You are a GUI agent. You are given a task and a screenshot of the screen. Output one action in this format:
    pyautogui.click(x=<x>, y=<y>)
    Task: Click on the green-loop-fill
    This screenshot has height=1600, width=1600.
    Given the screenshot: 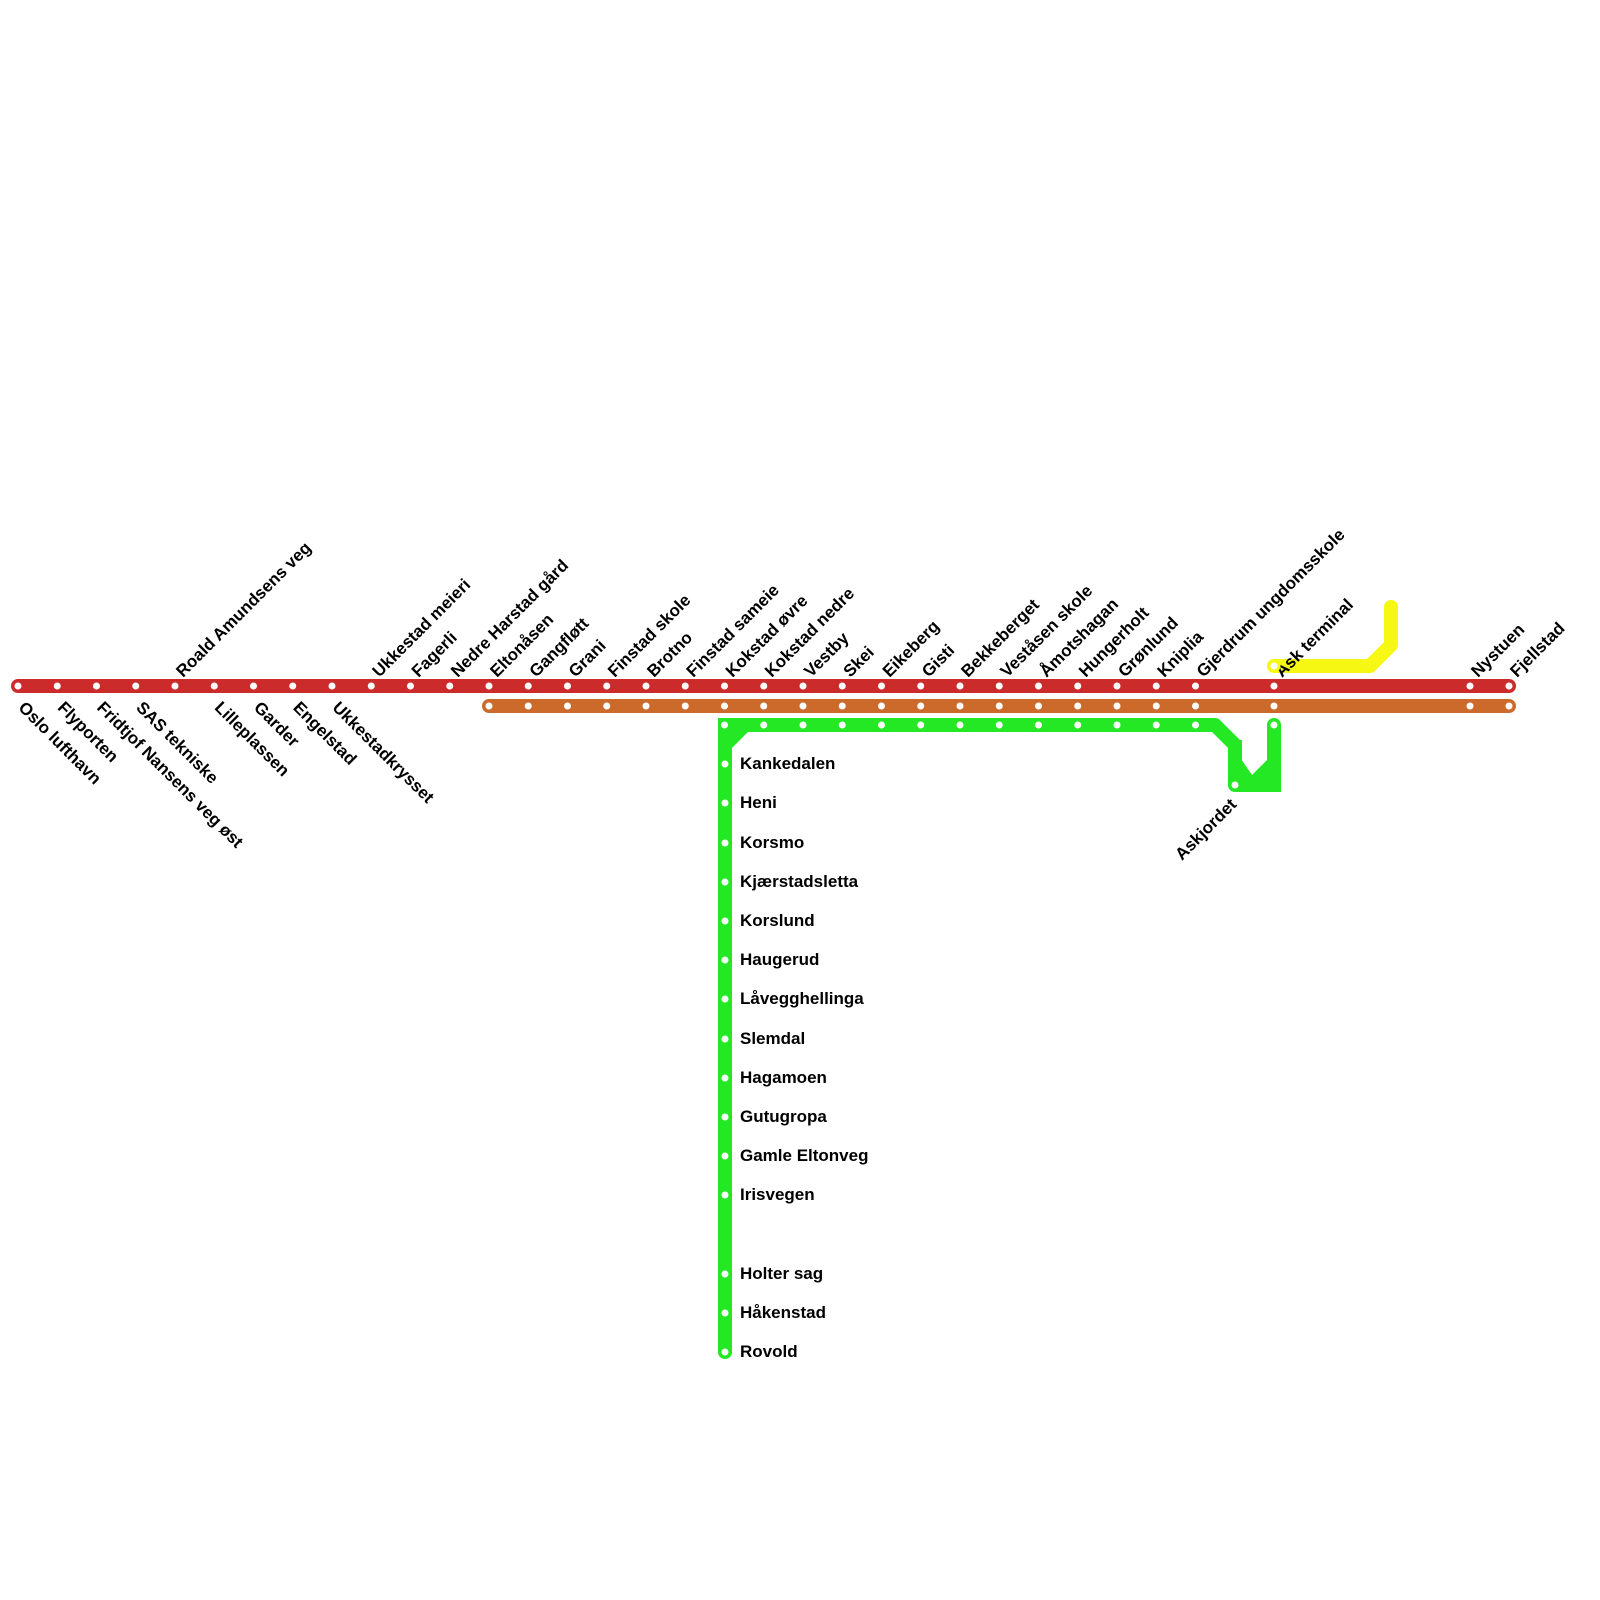 What is the action you would take?
    pyautogui.click(x=1254, y=766)
    